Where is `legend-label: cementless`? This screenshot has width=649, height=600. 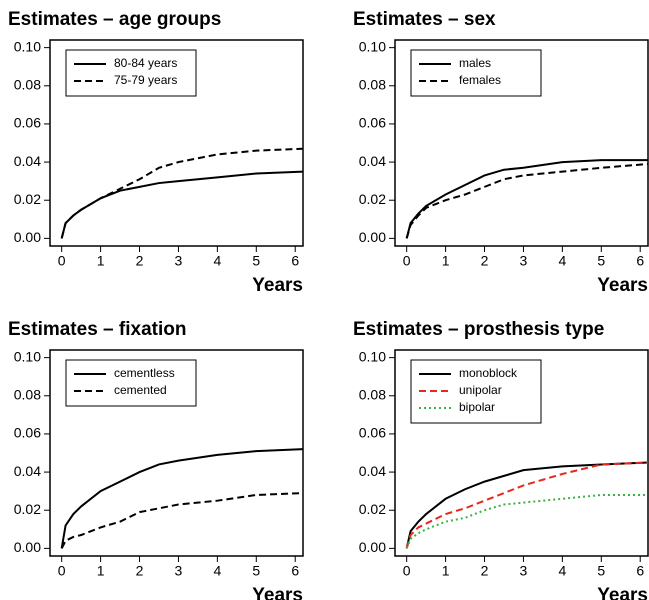
legend-label: cementless is located at coordinates (144, 373).